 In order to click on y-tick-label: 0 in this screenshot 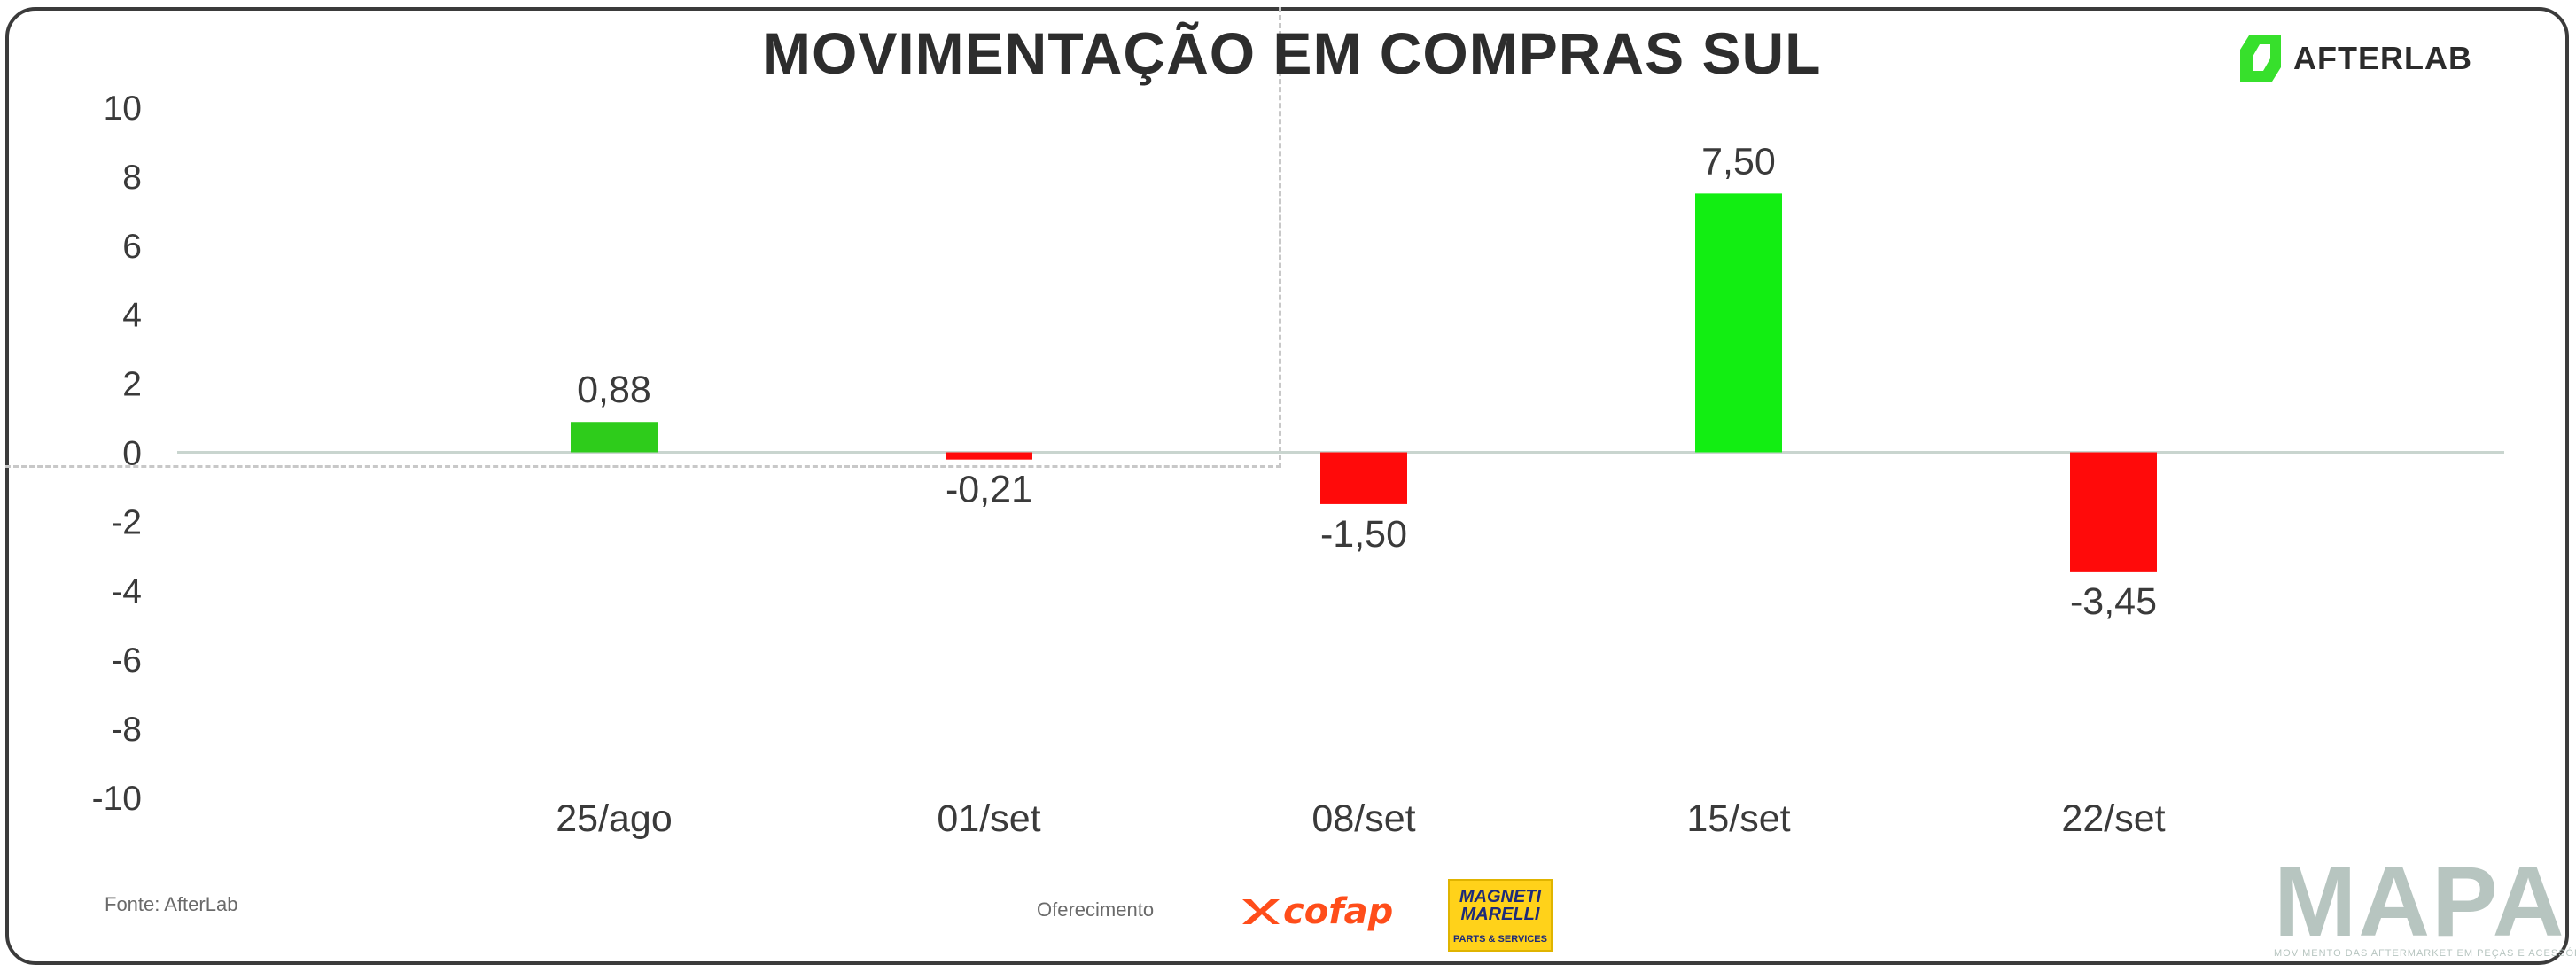, I will do `click(132, 454)`.